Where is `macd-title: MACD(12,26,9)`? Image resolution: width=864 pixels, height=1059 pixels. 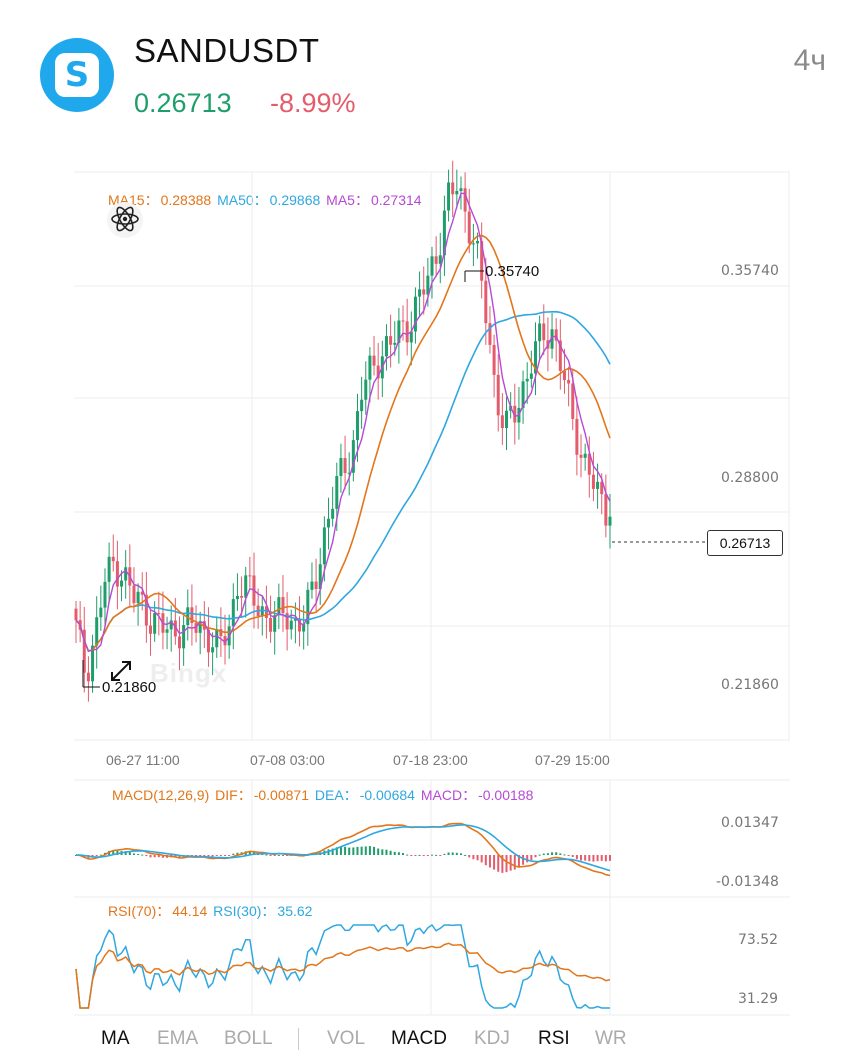
macd-title: MACD(12,26,9) is located at coordinates (161, 795).